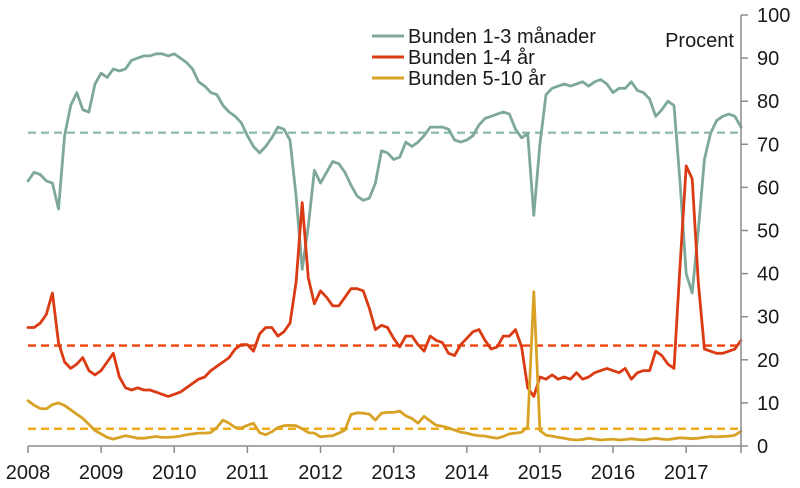 The height and width of the screenshot is (488, 800). I want to click on x-tick-label: 2015, so click(540, 473).